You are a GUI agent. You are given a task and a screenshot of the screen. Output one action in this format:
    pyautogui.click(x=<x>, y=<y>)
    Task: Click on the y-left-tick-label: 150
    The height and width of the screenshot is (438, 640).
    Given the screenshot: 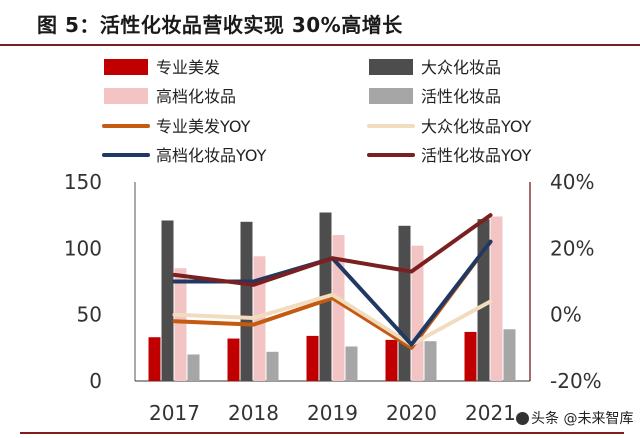 What is the action you would take?
    pyautogui.click(x=83, y=182)
    